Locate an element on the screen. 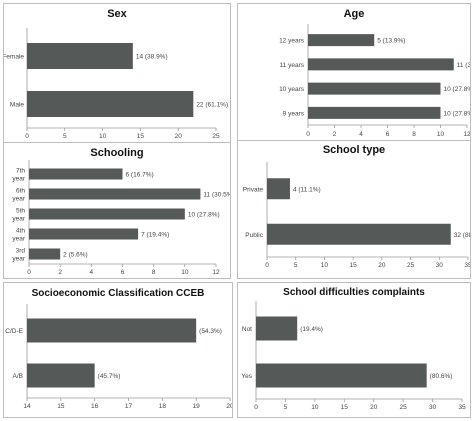  category-label: Not is located at coordinates (247, 329).